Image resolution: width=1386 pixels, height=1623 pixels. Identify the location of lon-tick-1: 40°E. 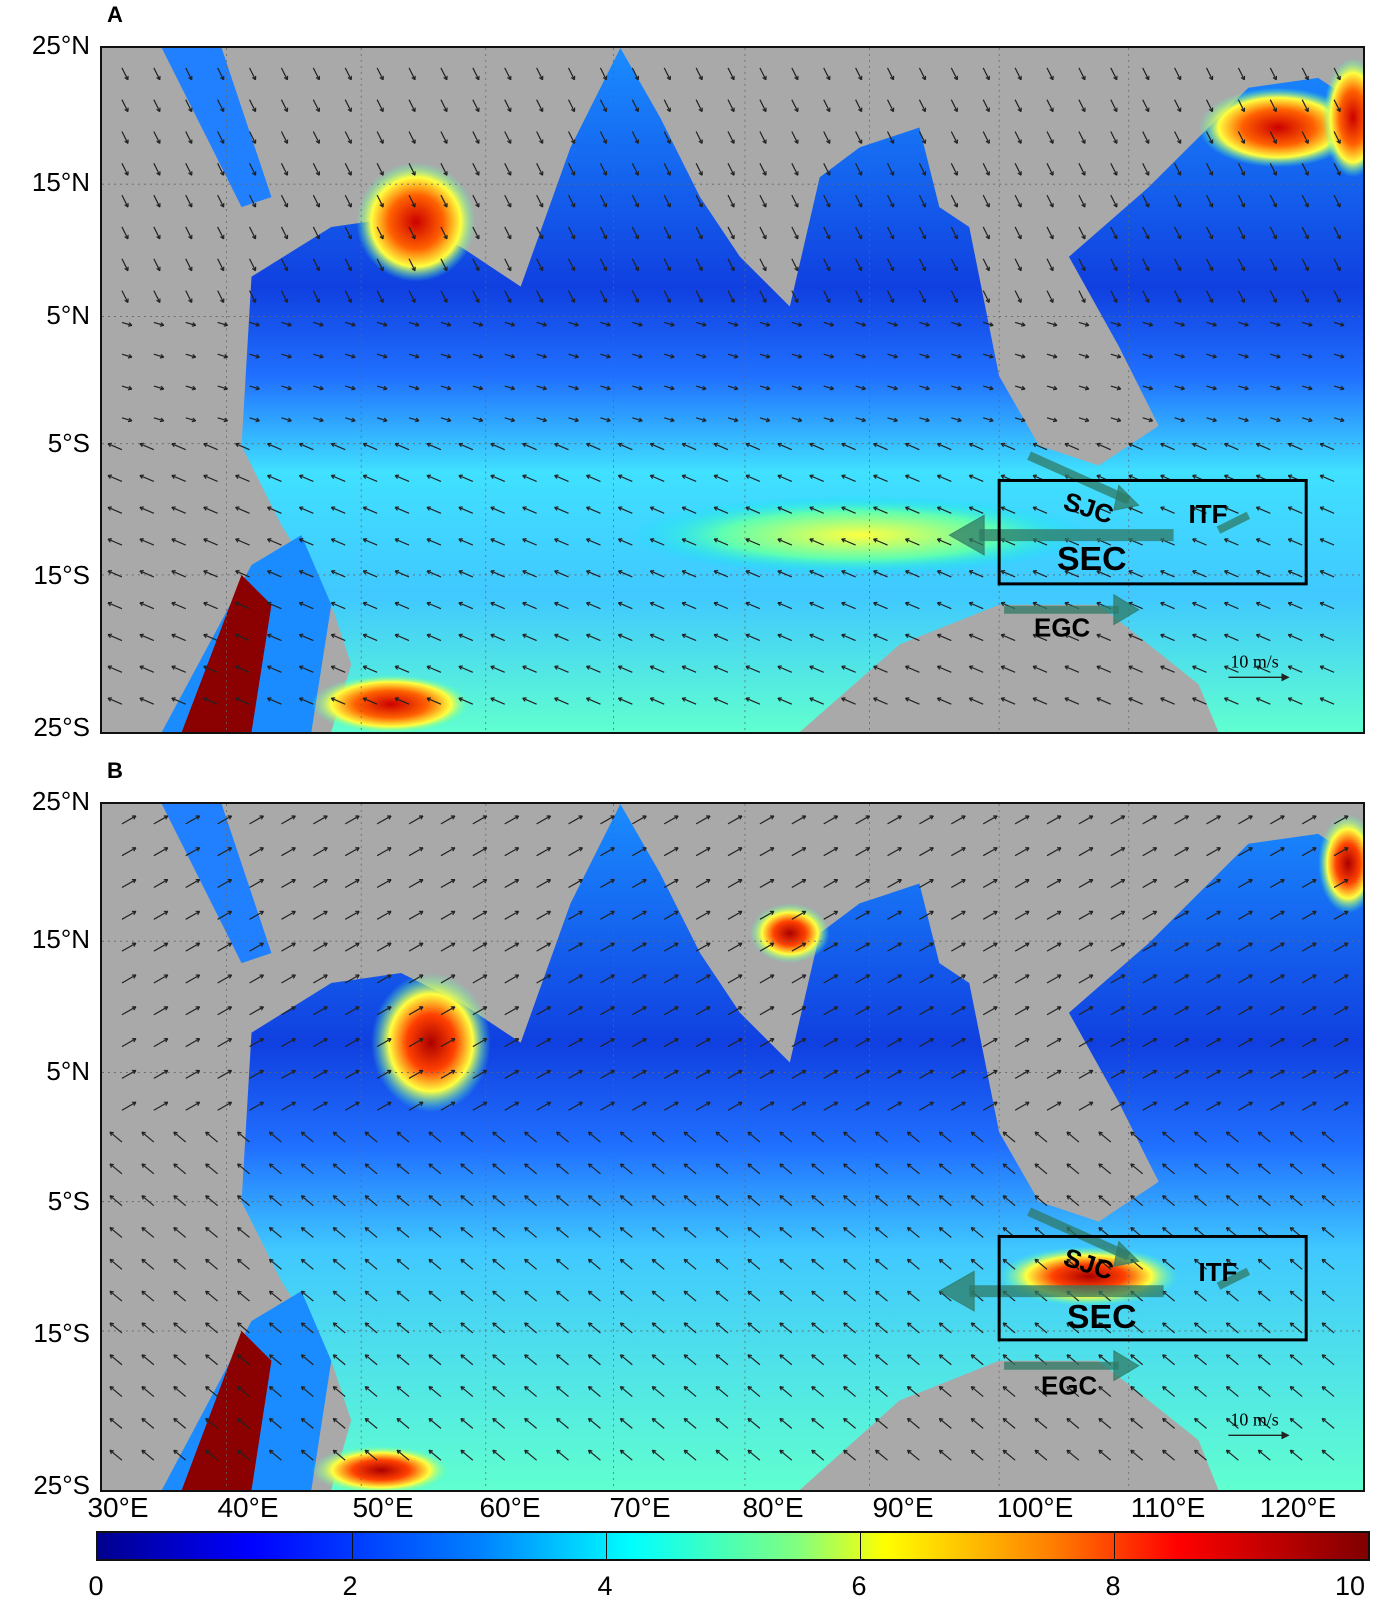
(248, 1507).